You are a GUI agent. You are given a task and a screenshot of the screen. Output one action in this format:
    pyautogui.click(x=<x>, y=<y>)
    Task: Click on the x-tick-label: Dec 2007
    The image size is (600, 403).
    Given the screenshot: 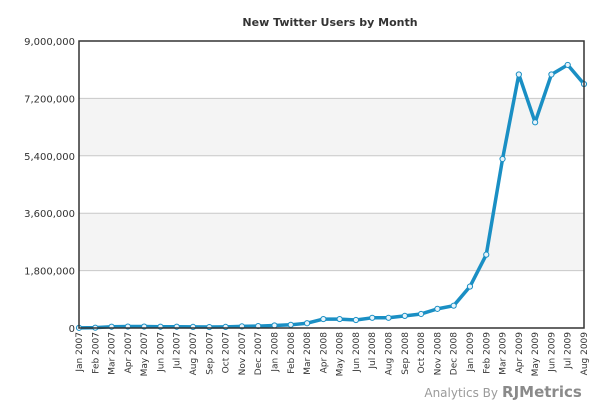 What is the action you would take?
    pyautogui.click(x=259, y=353)
    